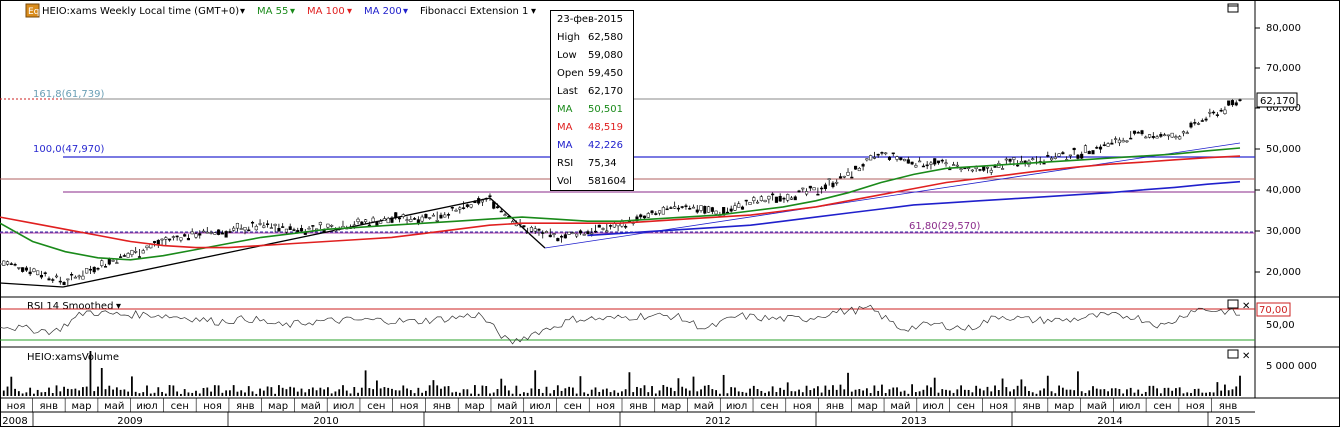  Describe the element at coordinates (474, 11) in the screenshot. I see `fibonacci-label: Fibonacci Extension 1` at that location.